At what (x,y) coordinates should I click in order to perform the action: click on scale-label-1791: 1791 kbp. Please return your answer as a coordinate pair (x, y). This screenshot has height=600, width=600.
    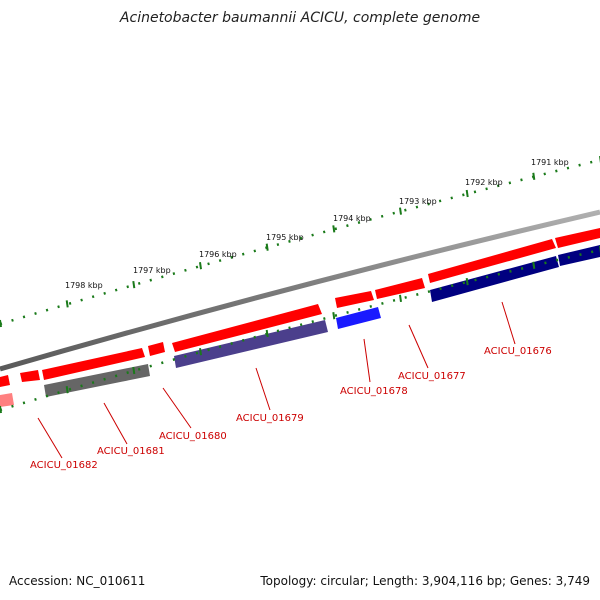
    Looking at the image, I should click on (550, 162).